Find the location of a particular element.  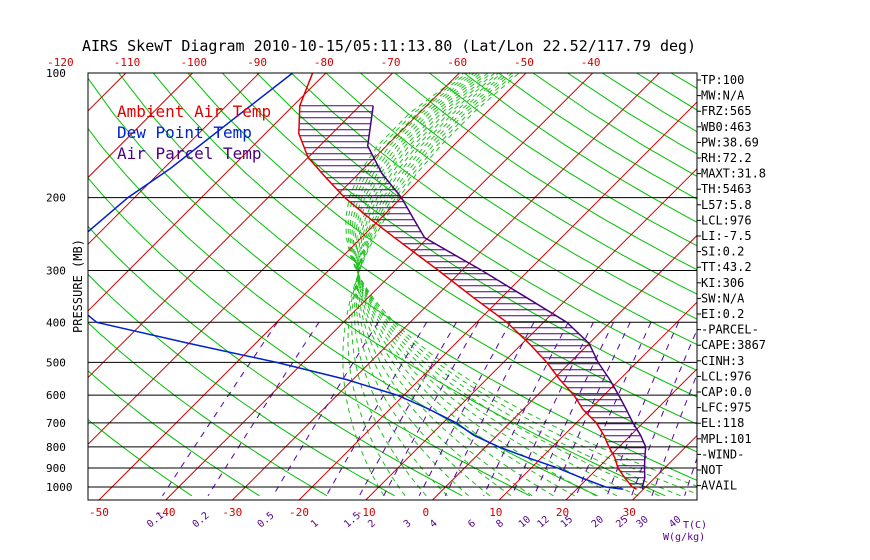

index-entry: MW:N/A is located at coordinates (723, 96).